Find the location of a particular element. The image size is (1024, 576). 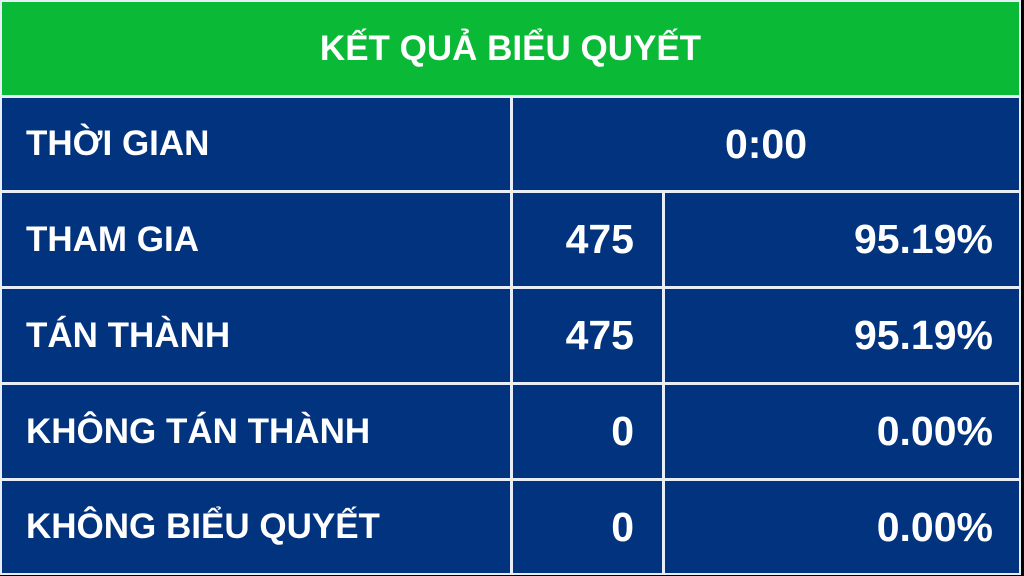

row-percent-abstain: 0.00% is located at coordinates (842, 527).